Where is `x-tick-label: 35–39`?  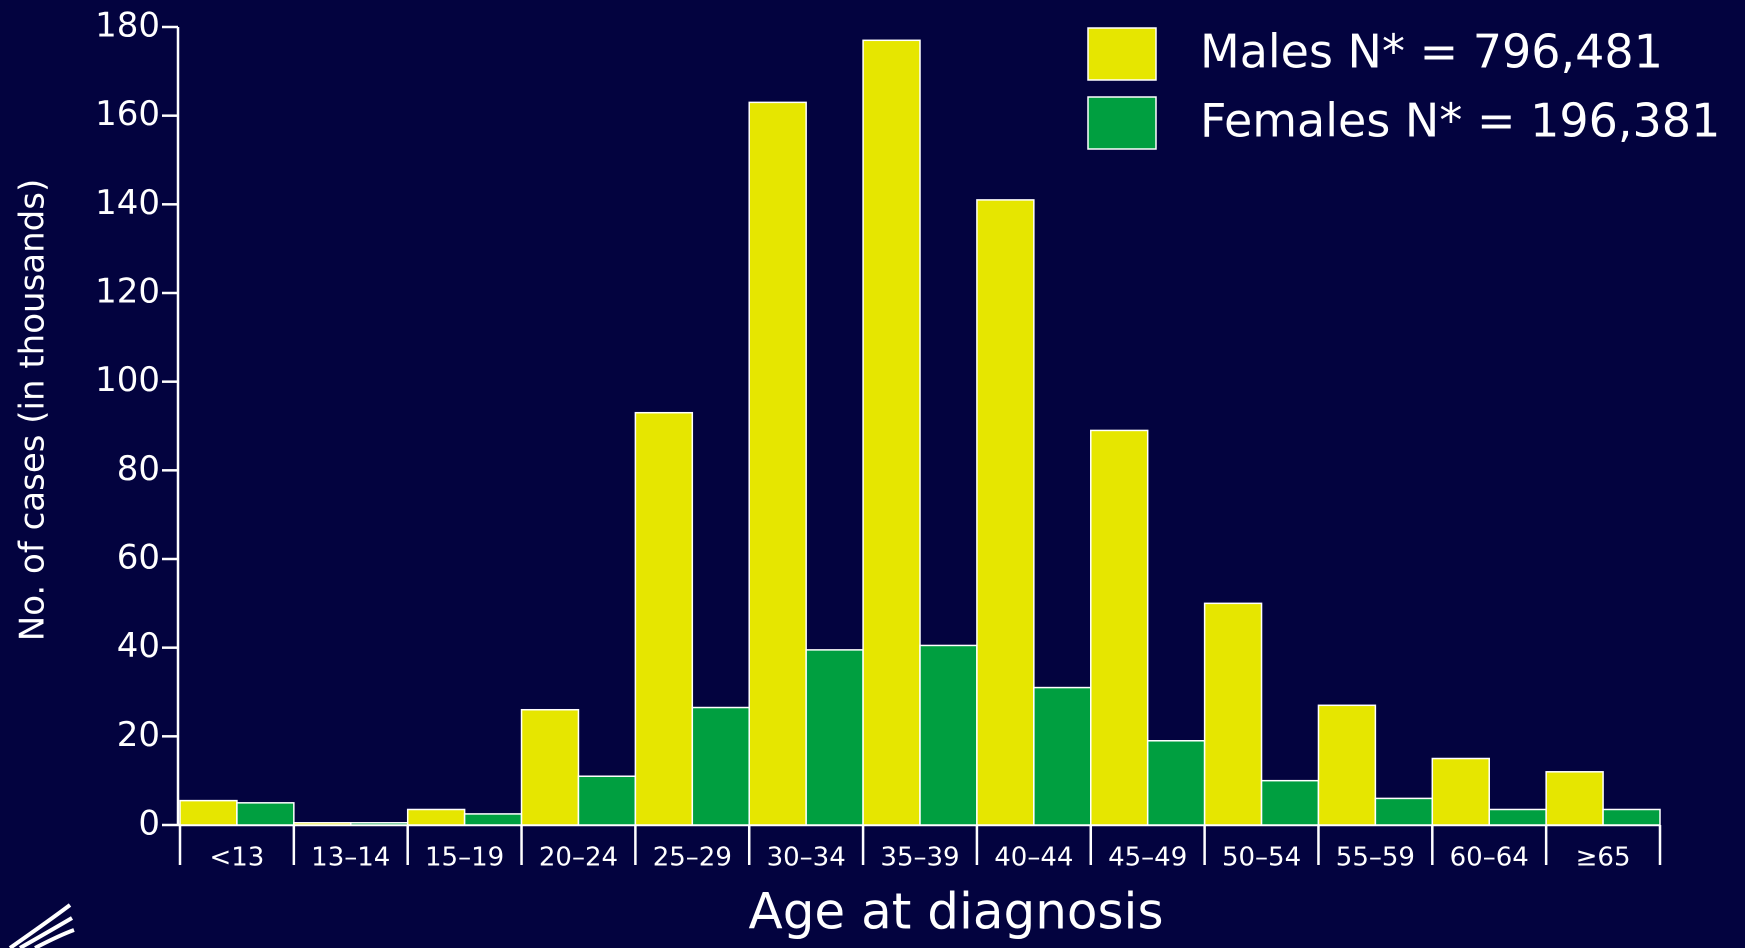 x-tick-label: 35–39 is located at coordinates (919, 858).